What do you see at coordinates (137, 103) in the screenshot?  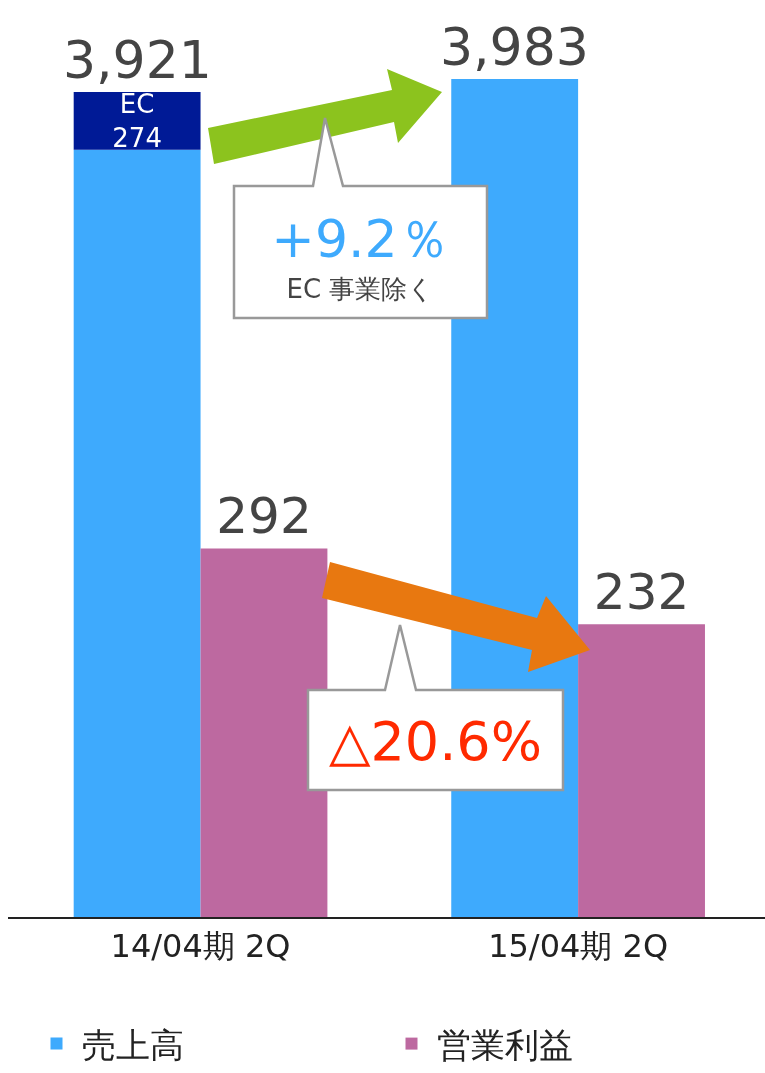 I see `series-label: EC` at bounding box center [137, 103].